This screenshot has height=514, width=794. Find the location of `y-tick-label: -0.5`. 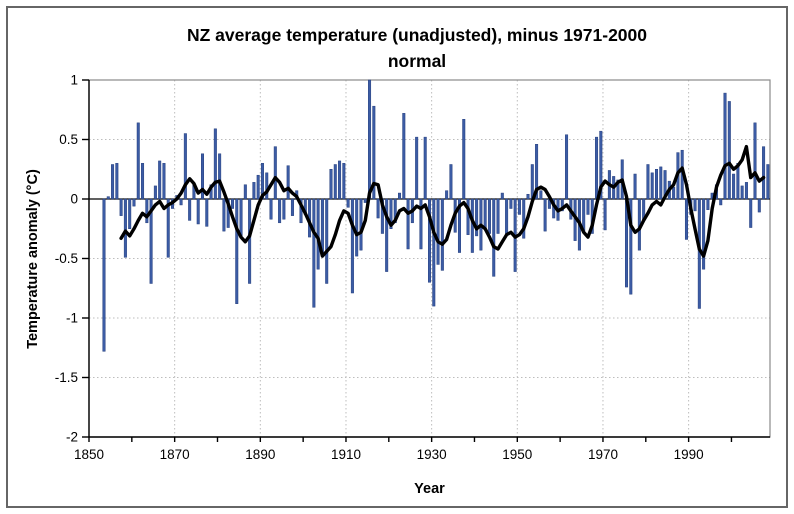

y-tick-label: -0.5 is located at coordinates (66, 258).